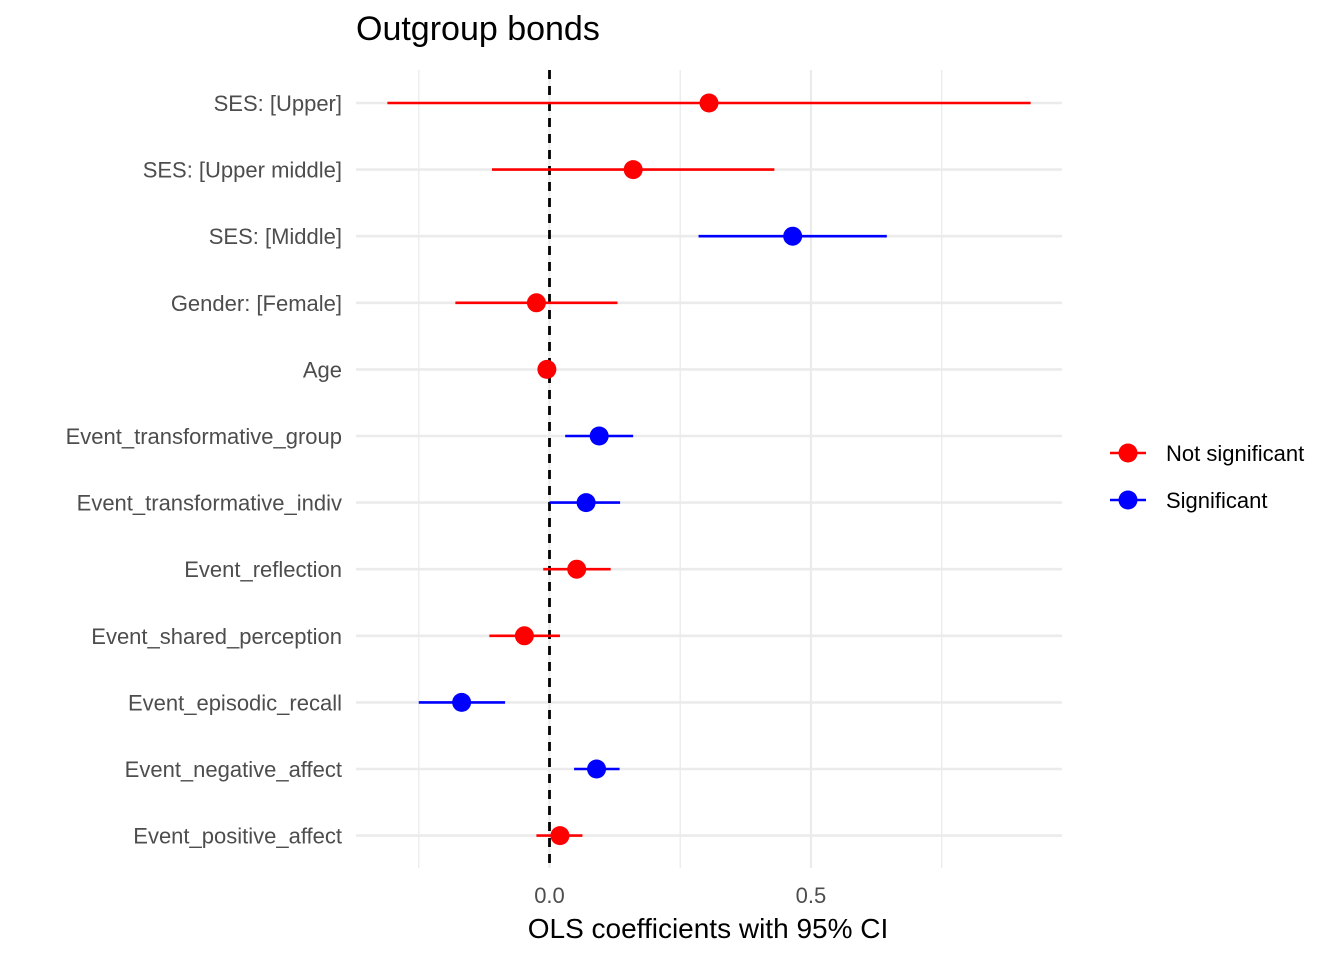 The image size is (1344, 960). I want to click on x-axis-title: OLS coefficients with 95% CI, so click(708, 928).